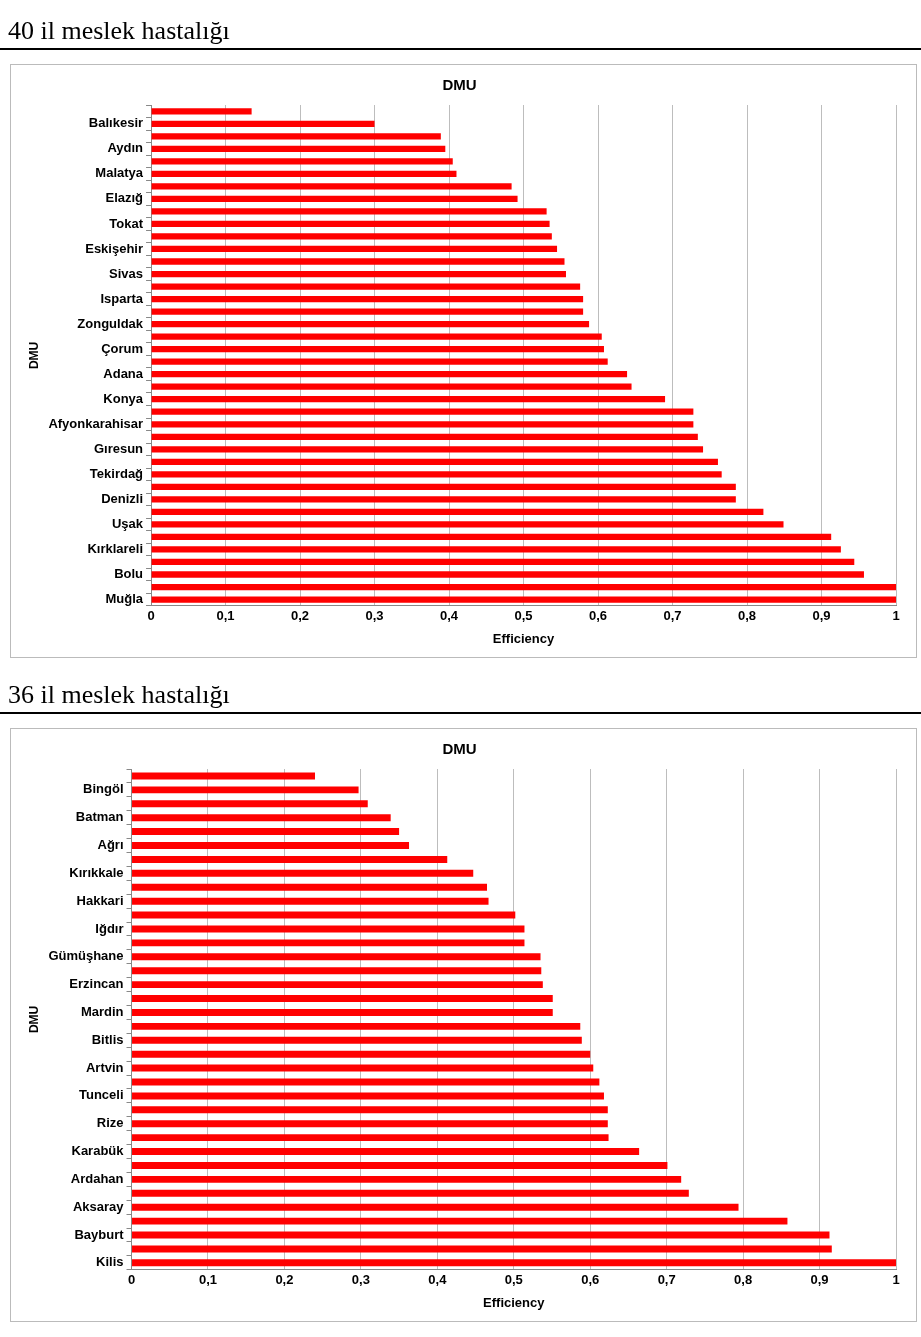  I want to click on y-tick-label: Tunceli, so click(101, 1095).